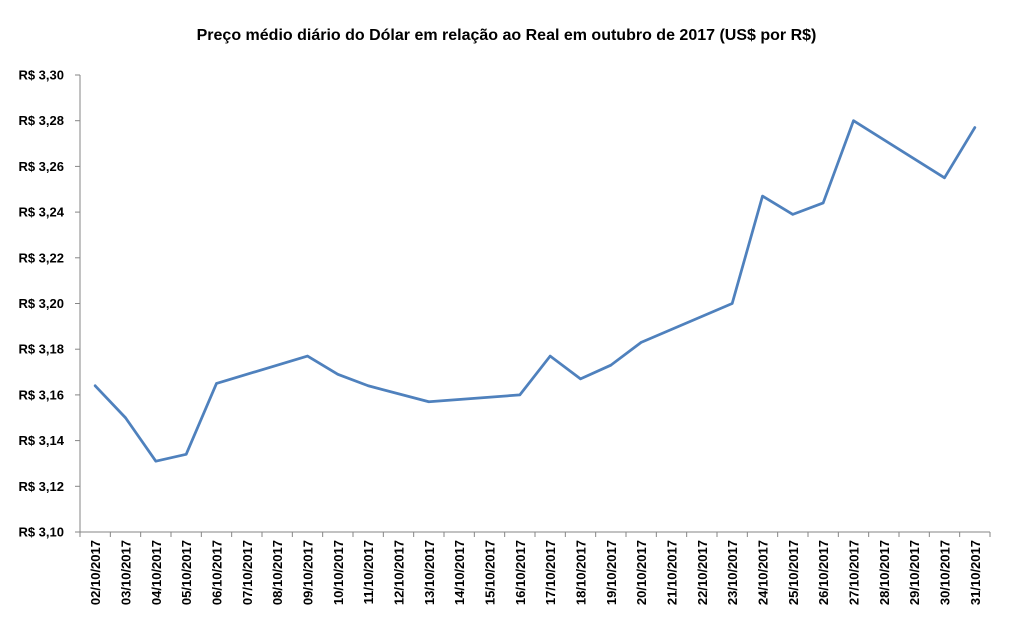 Image resolution: width=1013 pixels, height=632 pixels. Describe the element at coordinates (550, 572) in the screenshot. I see `x-tick-label: 17/10/2017` at that location.